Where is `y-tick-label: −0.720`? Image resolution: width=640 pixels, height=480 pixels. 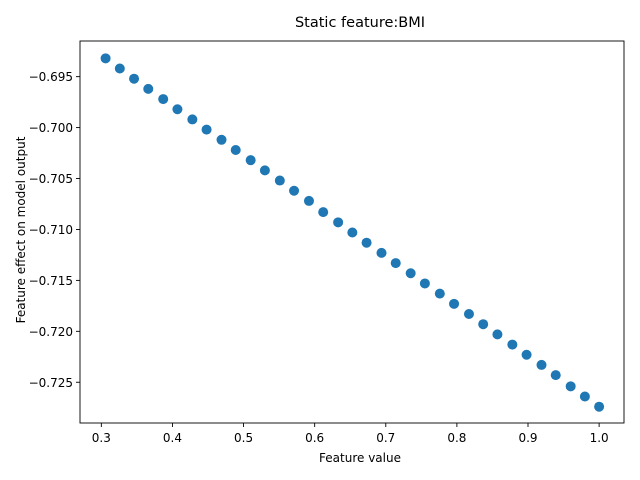 y-tick-label: −0.720 is located at coordinates (51, 332).